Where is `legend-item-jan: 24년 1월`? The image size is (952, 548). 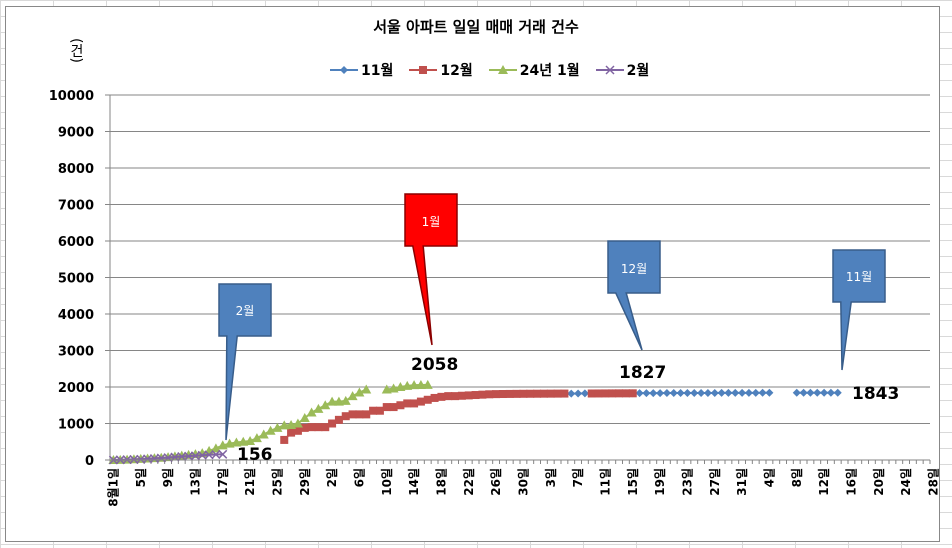
legend-item-jan: 24년 1월 is located at coordinates (534, 70).